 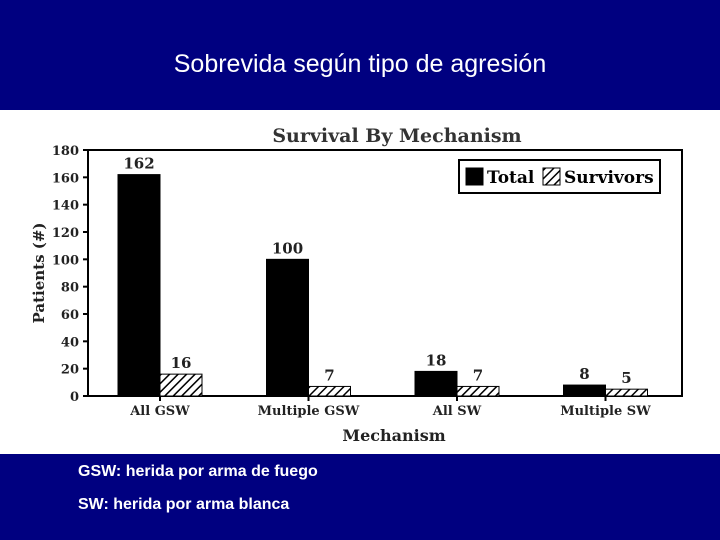 What do you see at coordinates (70, 370) in the screenshot?
I see `y-tick-label: 20` at bounding box center [70, 370].